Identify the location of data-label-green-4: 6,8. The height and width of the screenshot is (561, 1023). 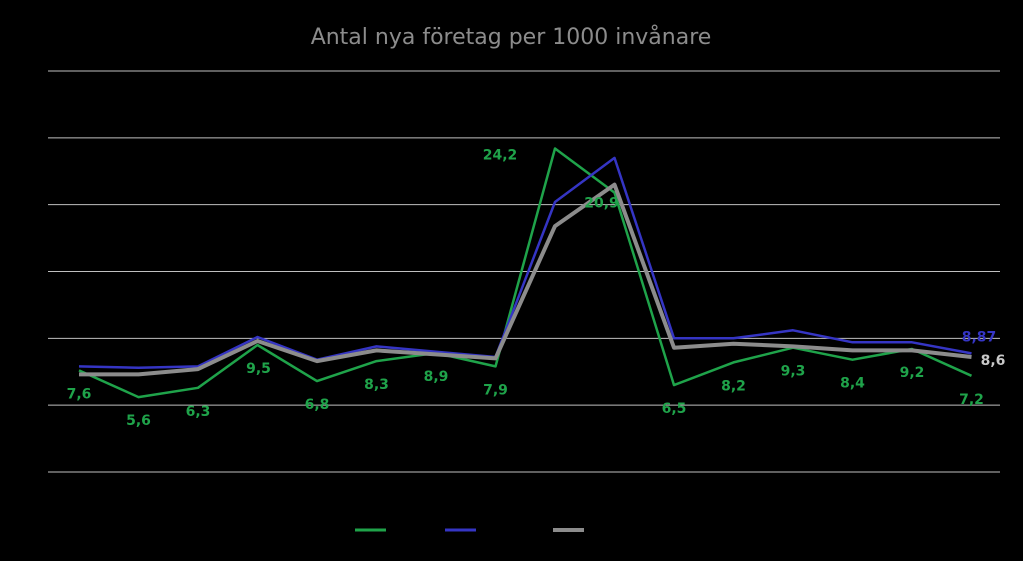
(317, 405).